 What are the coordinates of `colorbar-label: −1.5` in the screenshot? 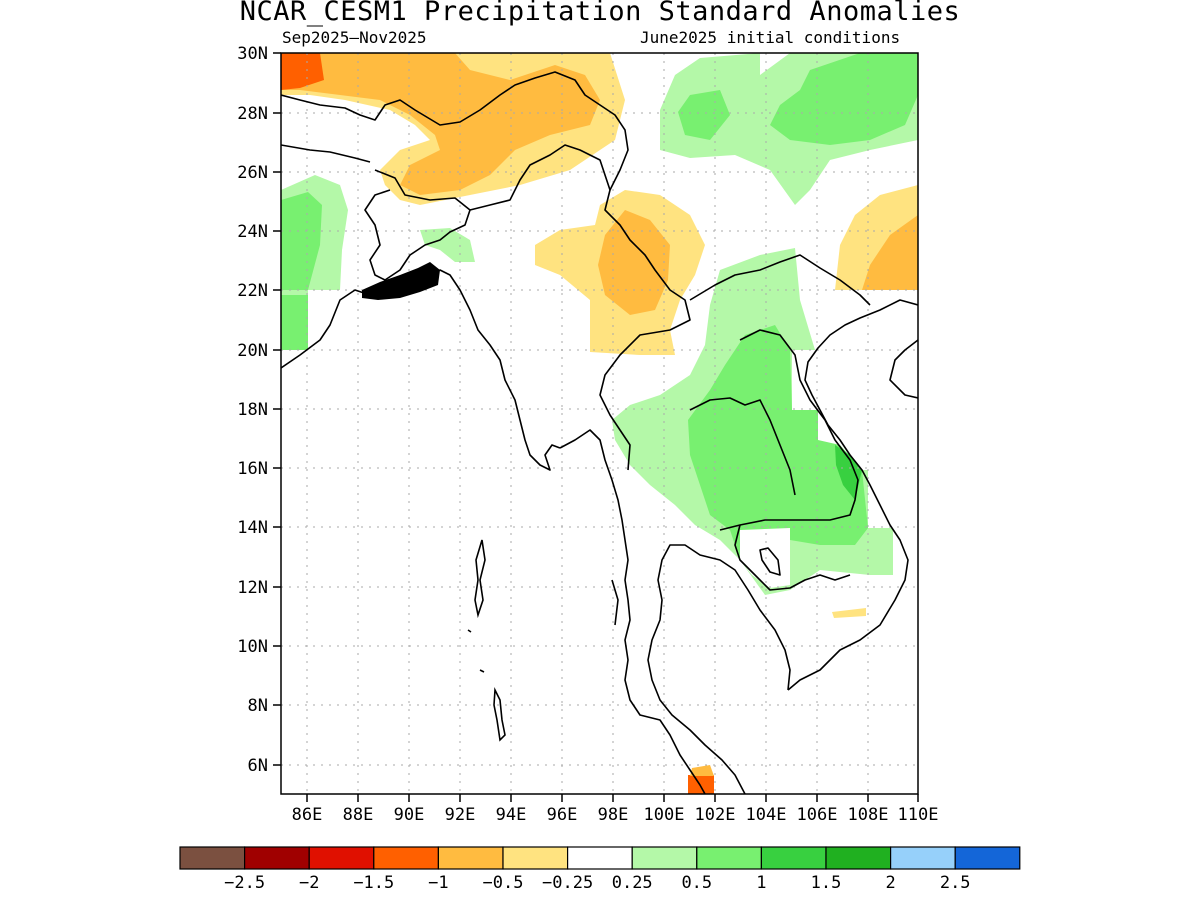 It's located at (373, 883).